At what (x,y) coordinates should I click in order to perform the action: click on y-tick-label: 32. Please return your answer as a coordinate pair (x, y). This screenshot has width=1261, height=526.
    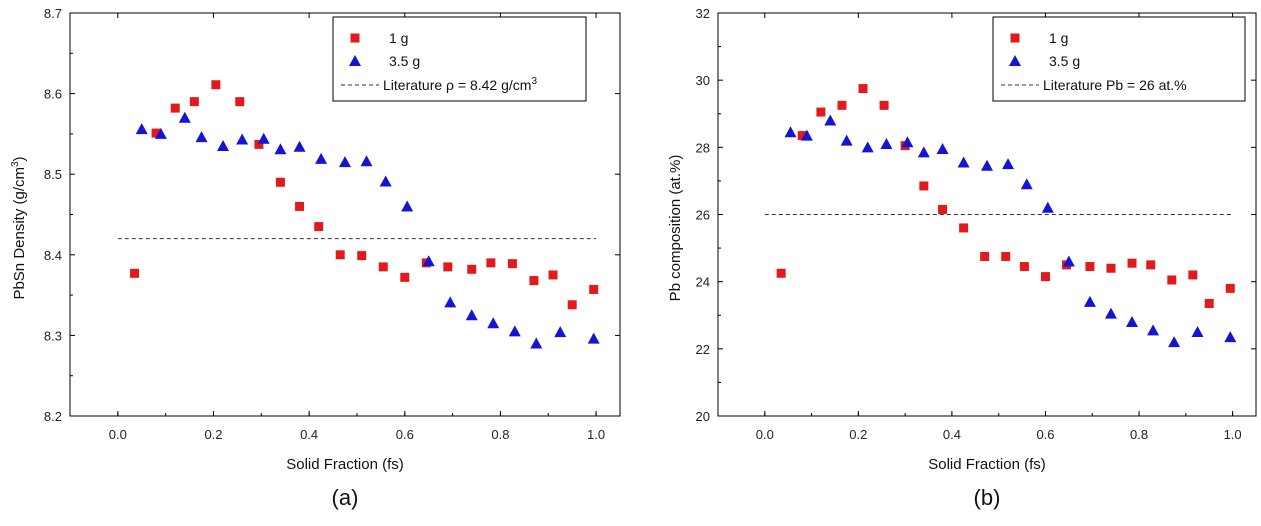
    Looking at the image, I should click on (703, 13).